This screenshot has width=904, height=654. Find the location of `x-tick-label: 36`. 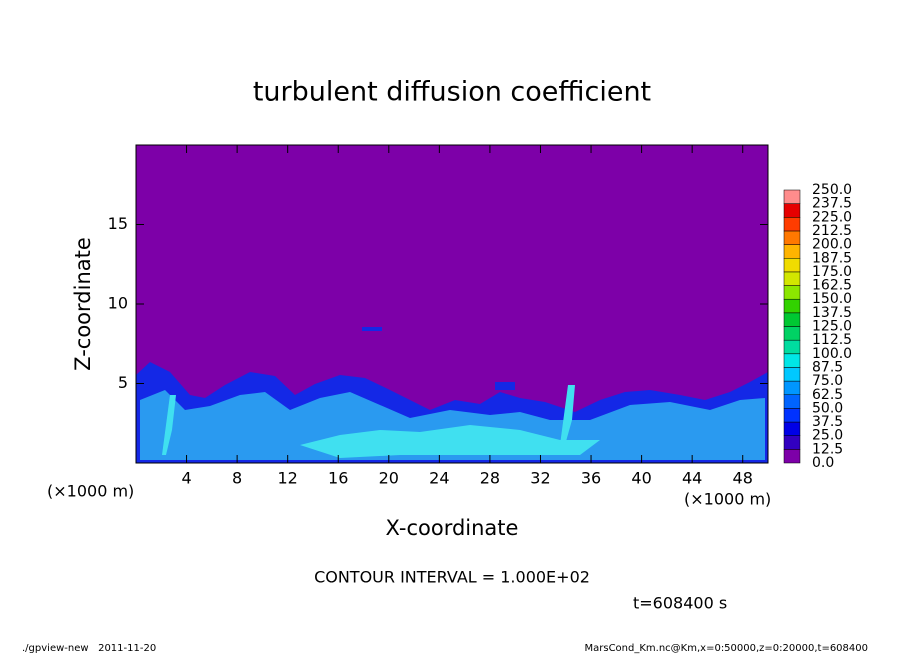

x-tick-label: 36 is located at coordinates (591, 478).